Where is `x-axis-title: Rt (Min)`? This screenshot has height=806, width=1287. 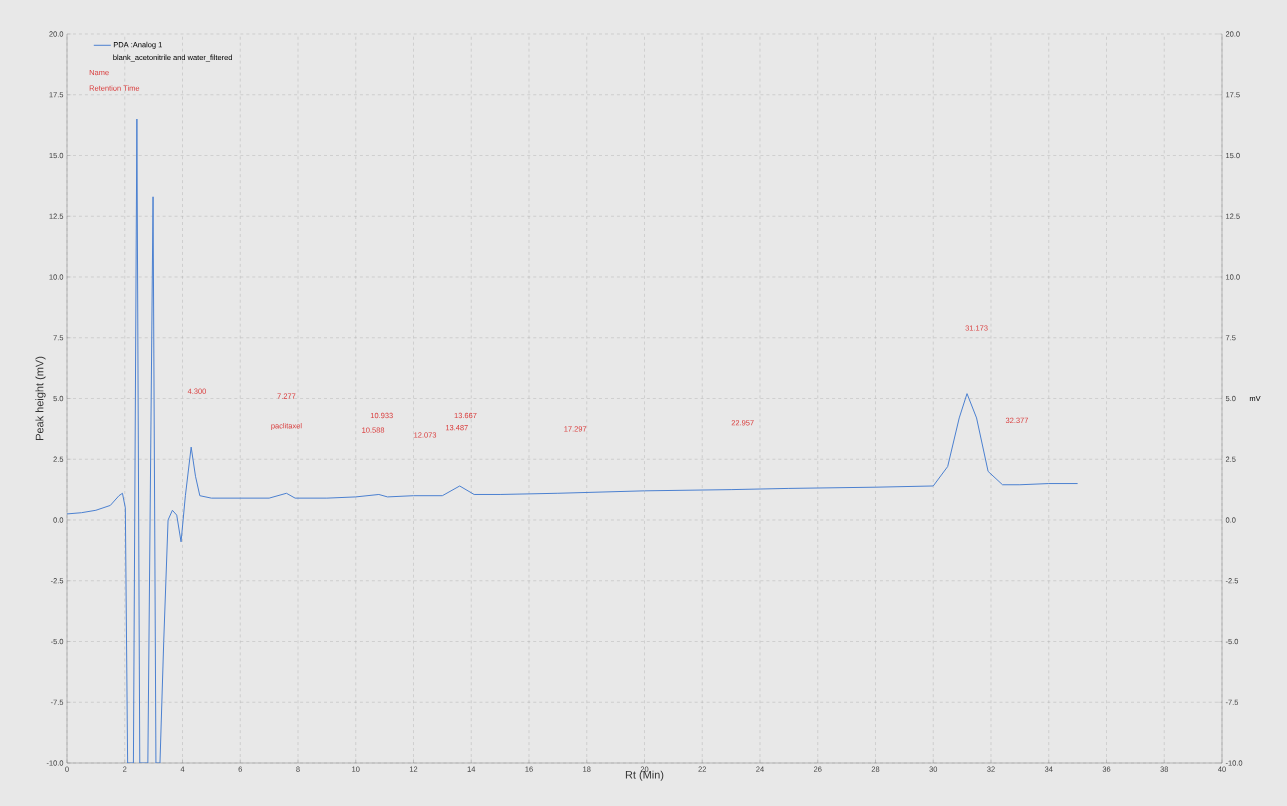
x-axis-title: Rt (Min) is located at coordinates (644, 775).